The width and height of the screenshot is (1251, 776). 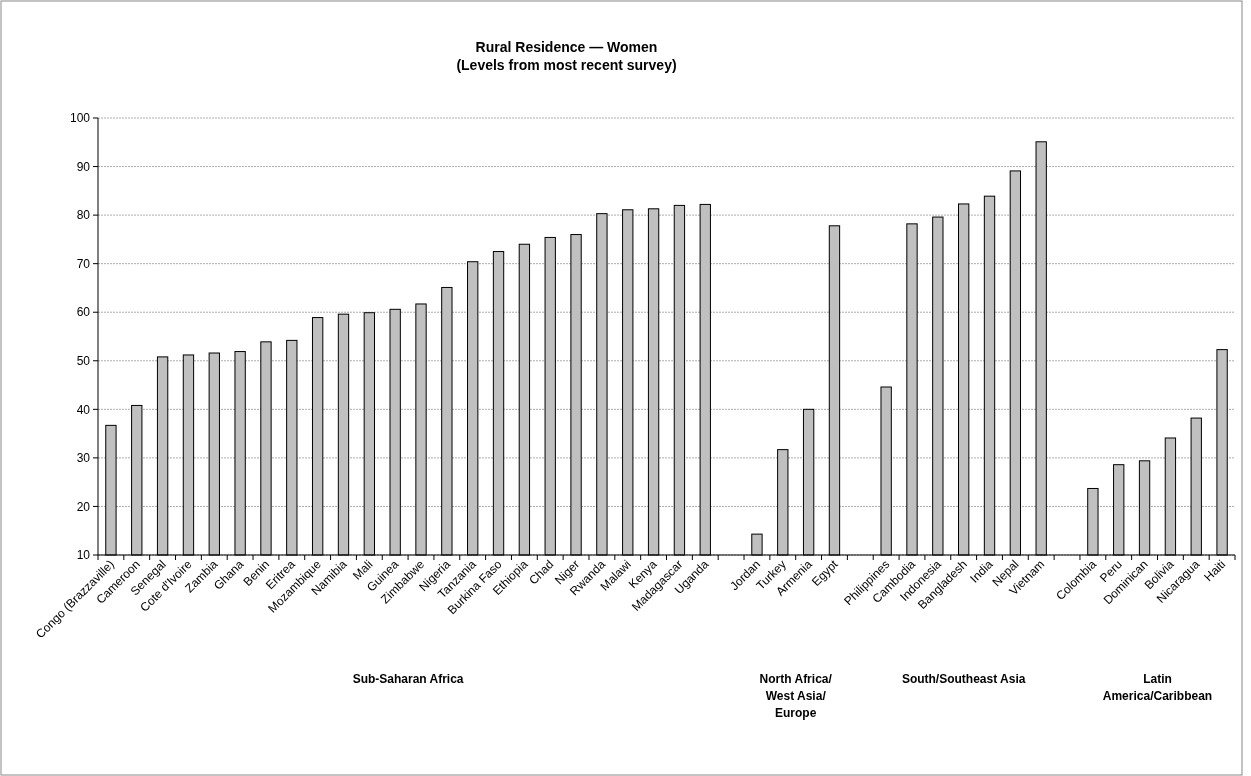 I want to click on text: North Africa/ West Asia/ Europe, so click(x=796, y=696).